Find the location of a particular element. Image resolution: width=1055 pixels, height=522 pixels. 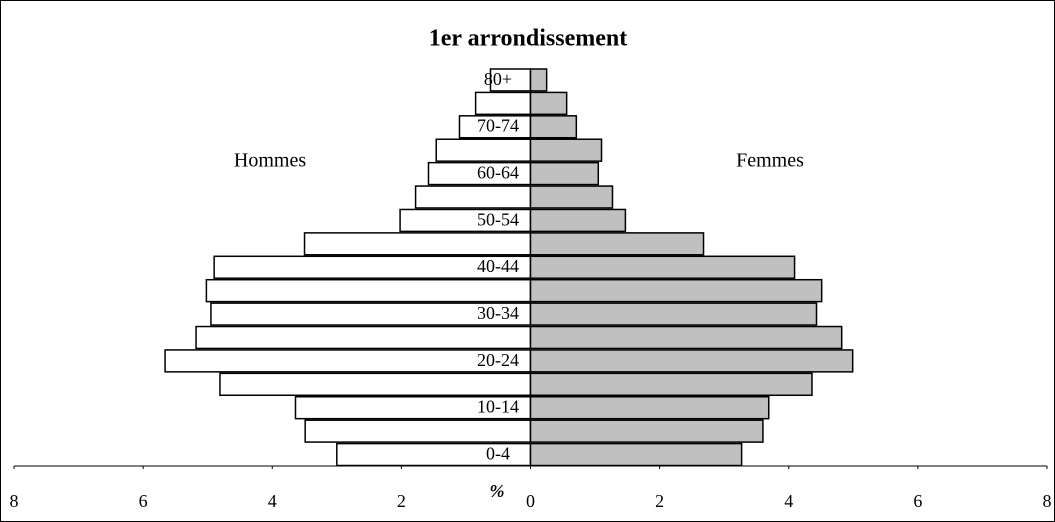

category-label: 40-44 is located at coordinates (498, 266).